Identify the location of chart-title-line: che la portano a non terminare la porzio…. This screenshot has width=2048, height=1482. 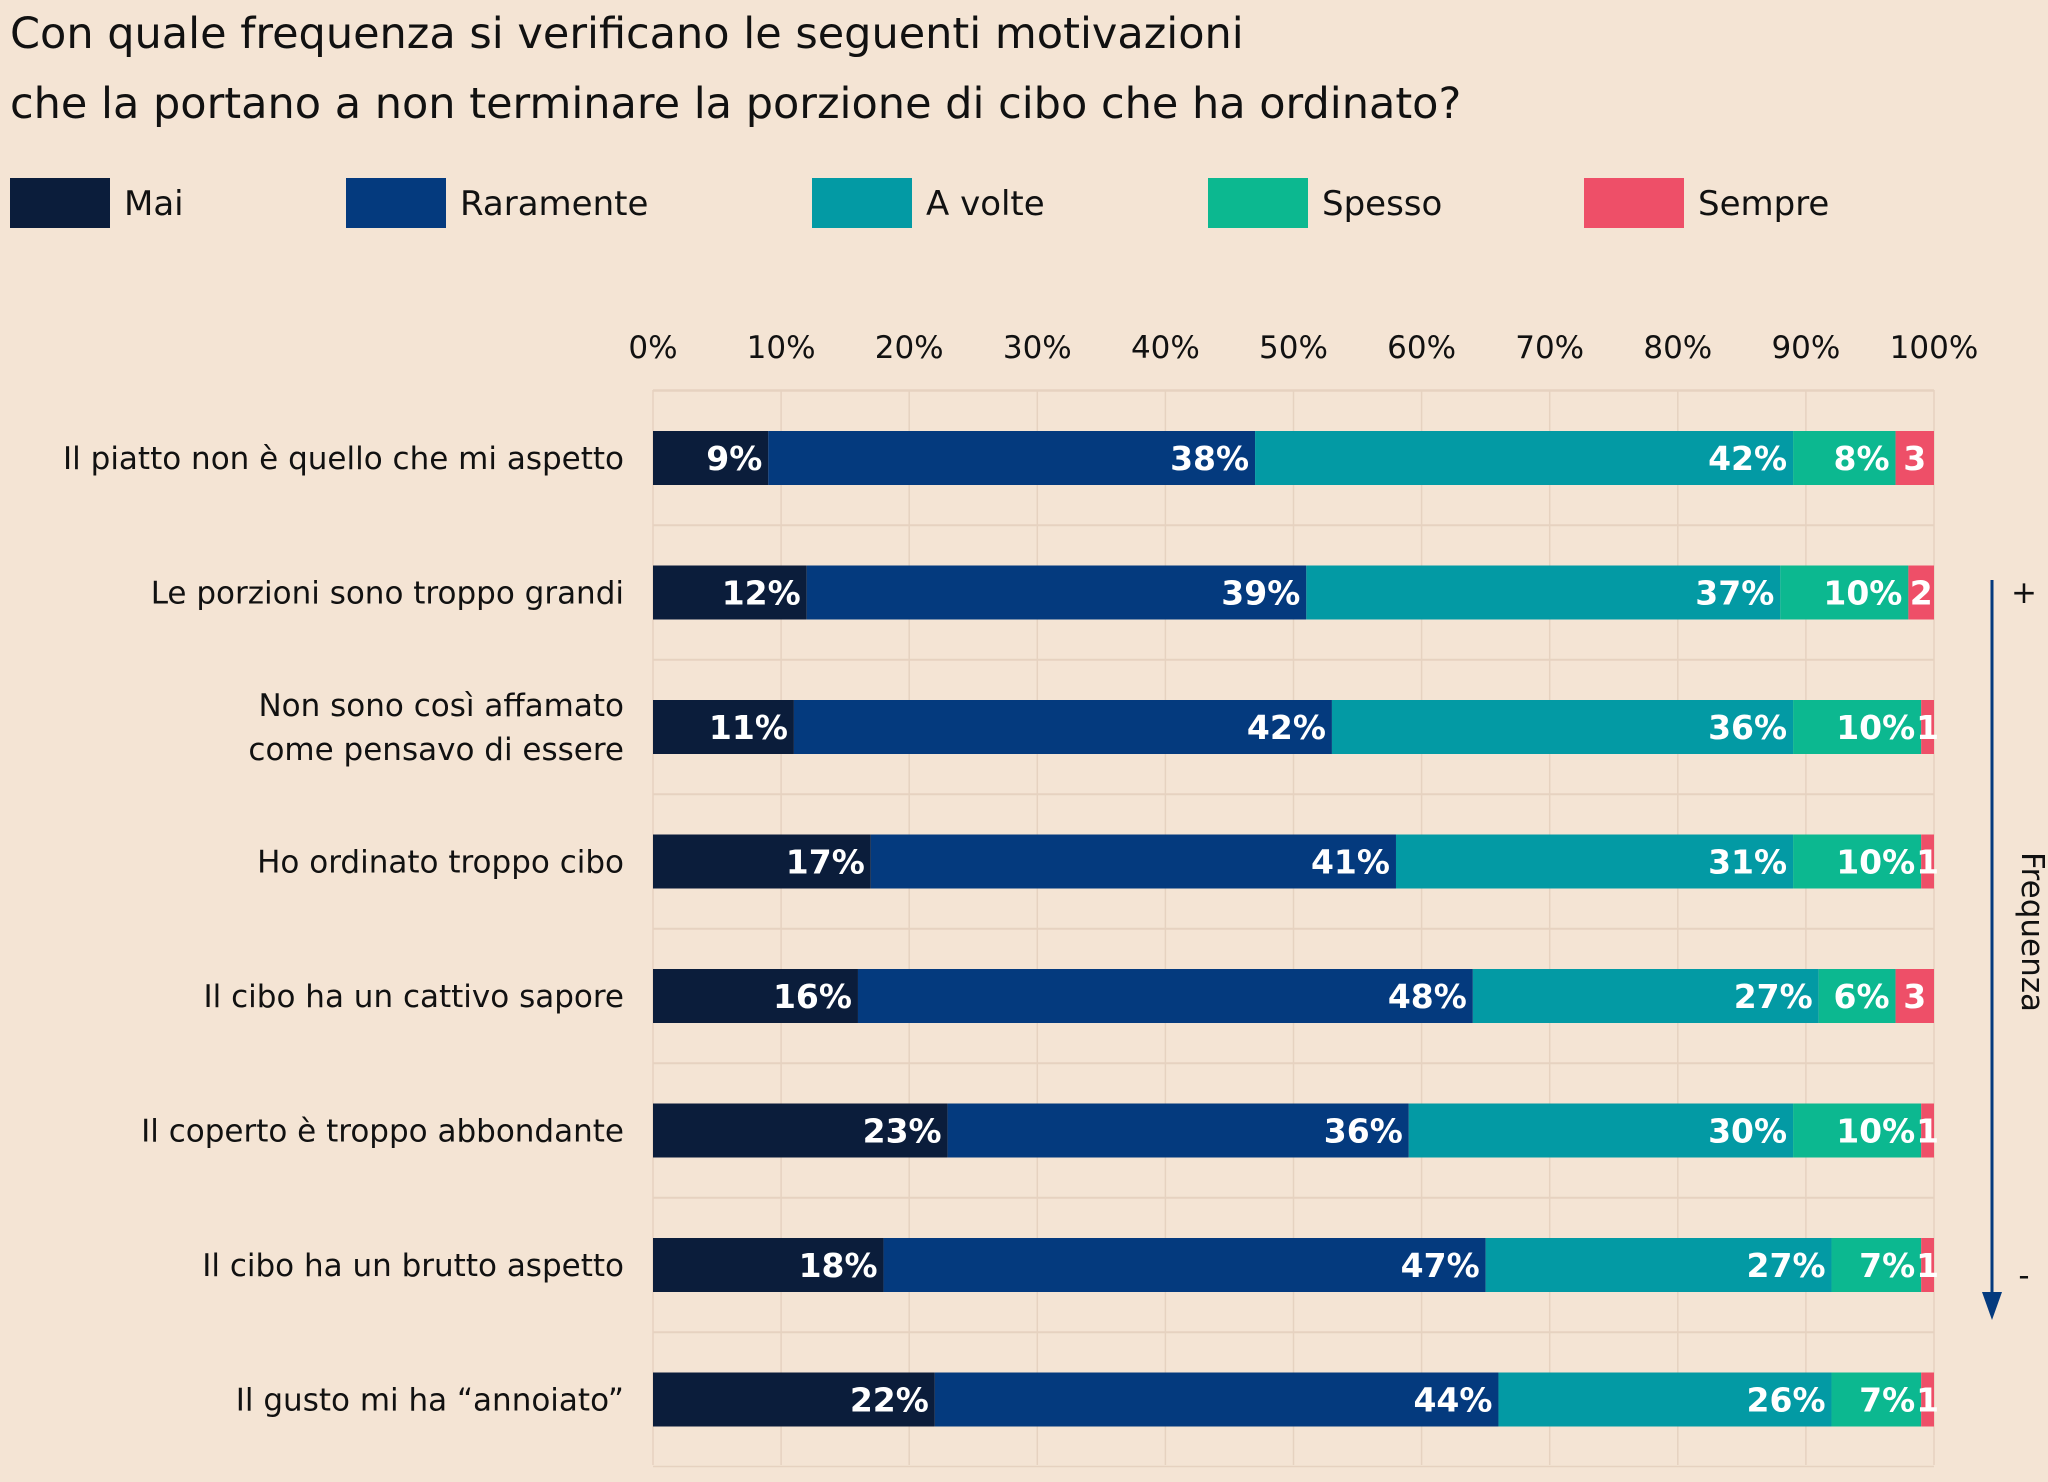
(735, 104).